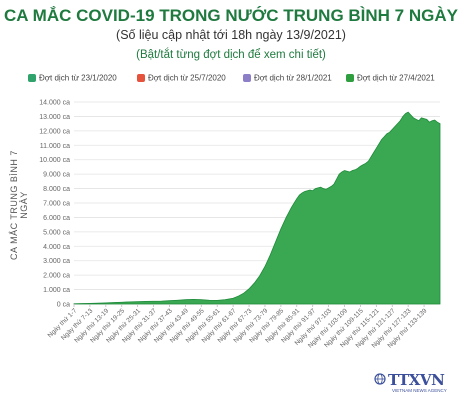 This screenshot has width=462, height=400. I want to click on y-tick-label: 5.000 ca, so click(56, 232).